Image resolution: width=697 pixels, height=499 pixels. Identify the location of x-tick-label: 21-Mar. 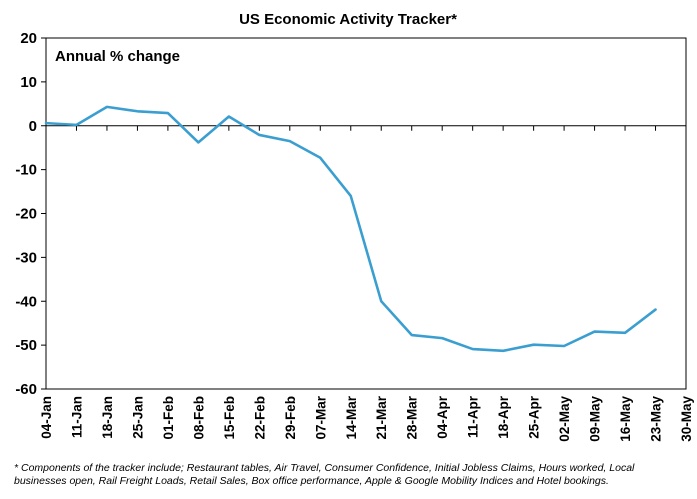
(381, 417).